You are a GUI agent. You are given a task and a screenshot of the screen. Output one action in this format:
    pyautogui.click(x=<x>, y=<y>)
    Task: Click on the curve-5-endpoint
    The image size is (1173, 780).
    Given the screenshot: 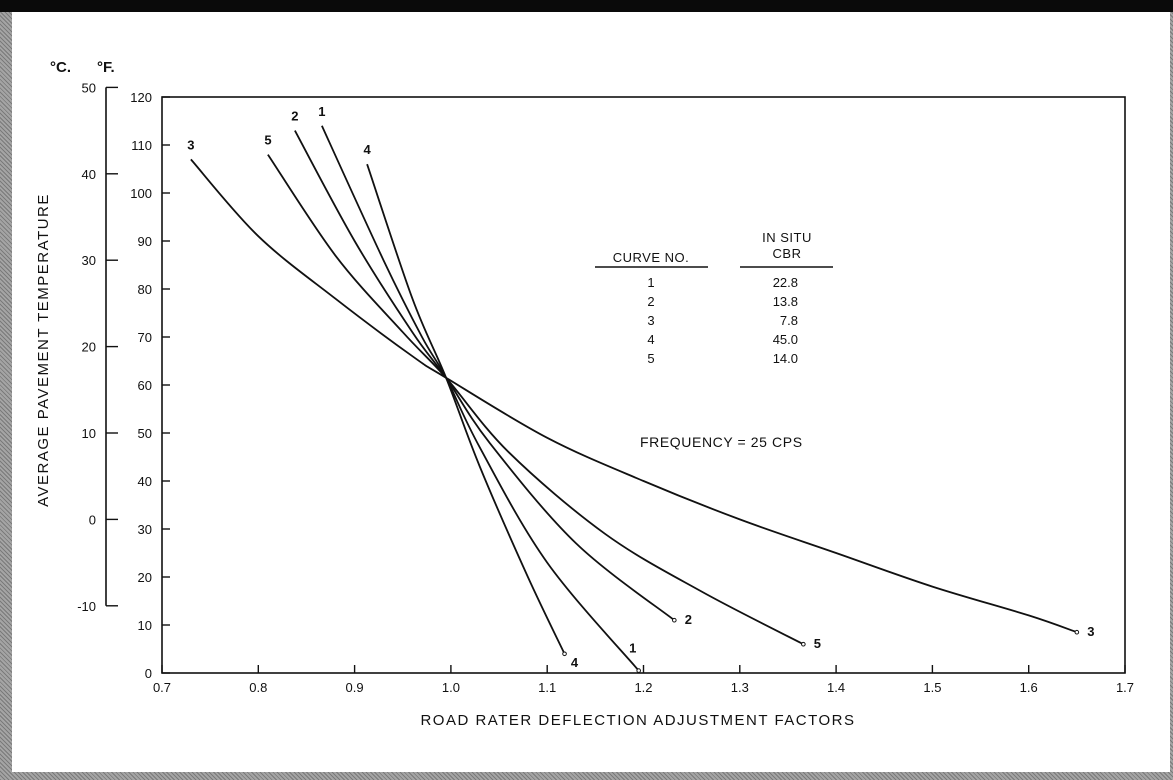 What is the action you would take?
    pyautogui.click(x=803, y=644)
    